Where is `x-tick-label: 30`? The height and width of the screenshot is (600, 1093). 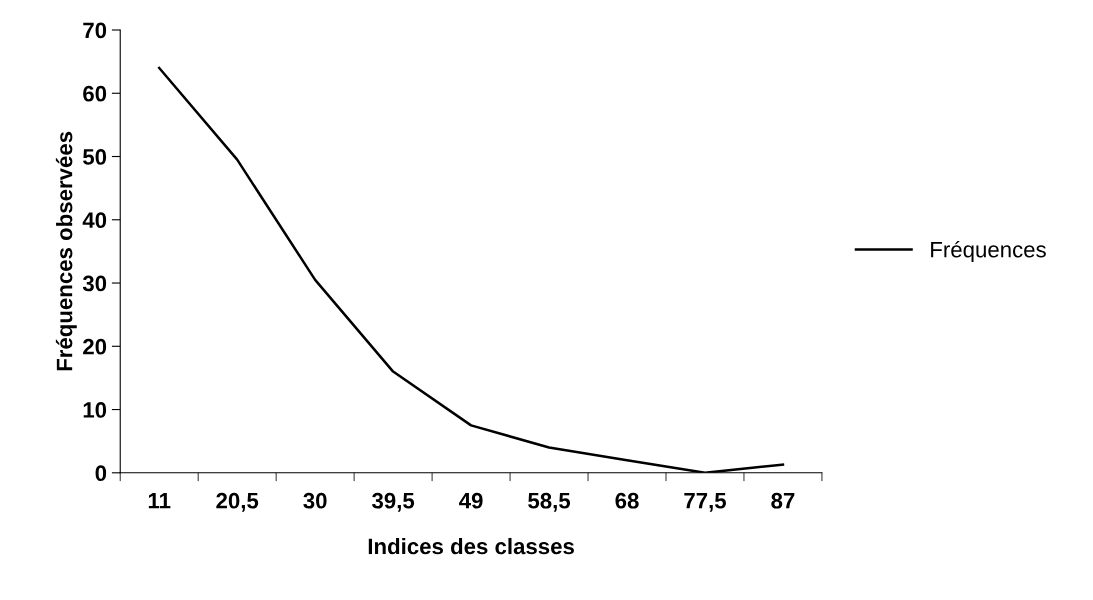 x-tick-label: 30 is located at coordinates (315, 500).